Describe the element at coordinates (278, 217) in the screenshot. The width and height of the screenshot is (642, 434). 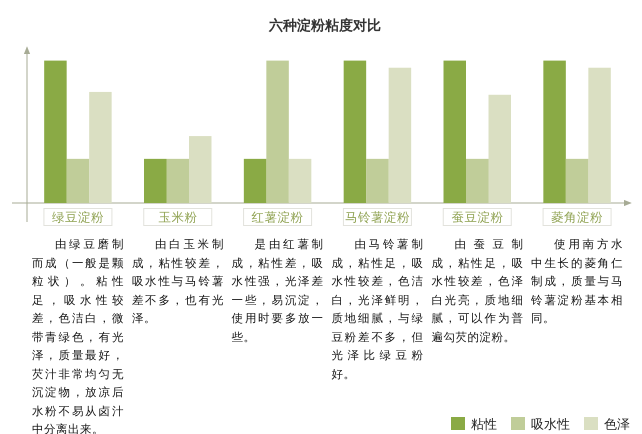
I see `x-tick-label: 红薯淀粉` at that location.